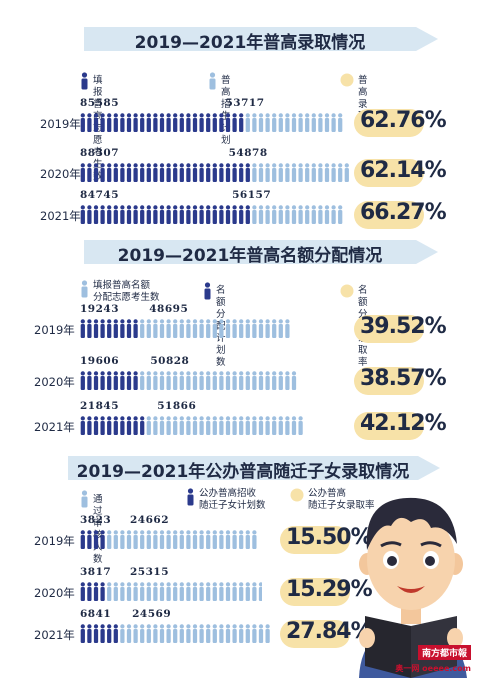 This screenshot has width=477, height=678. I want to click on title-bar: 2019—2021年普高录取情况, so click(261, 40).